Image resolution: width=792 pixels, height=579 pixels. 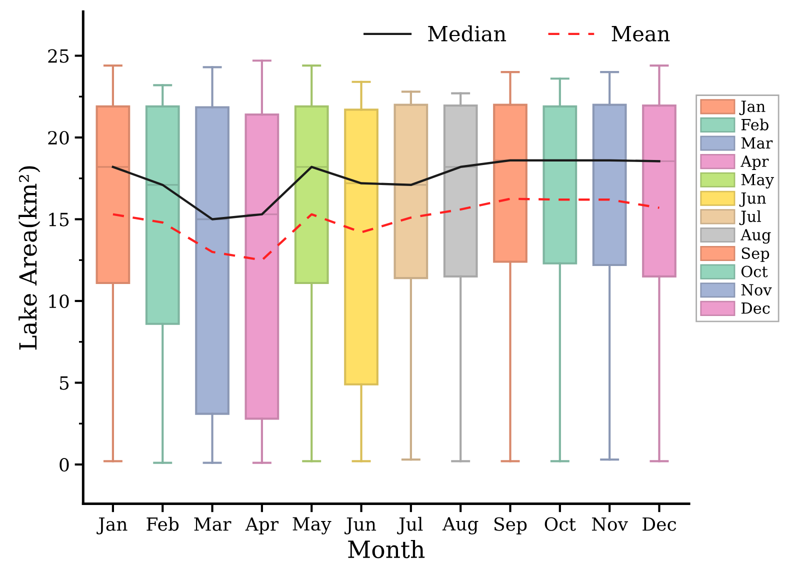 I want to click on x-tick-label: Apr, so click(x=262, y=525).